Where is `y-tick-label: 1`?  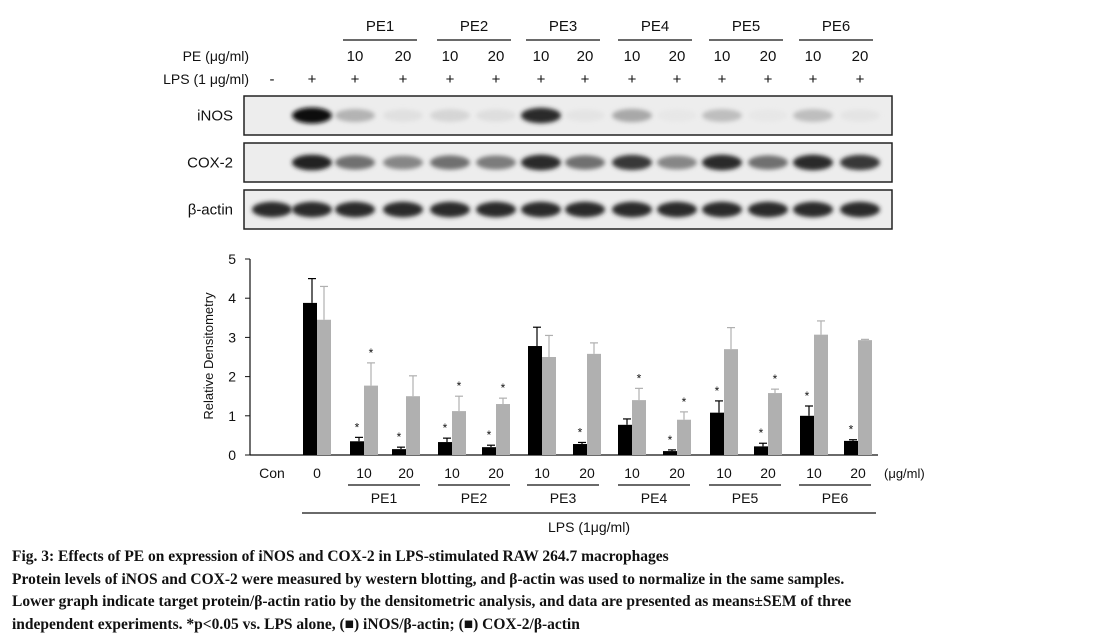 y-tick-label: 1 is located at coordinates (232, 416).